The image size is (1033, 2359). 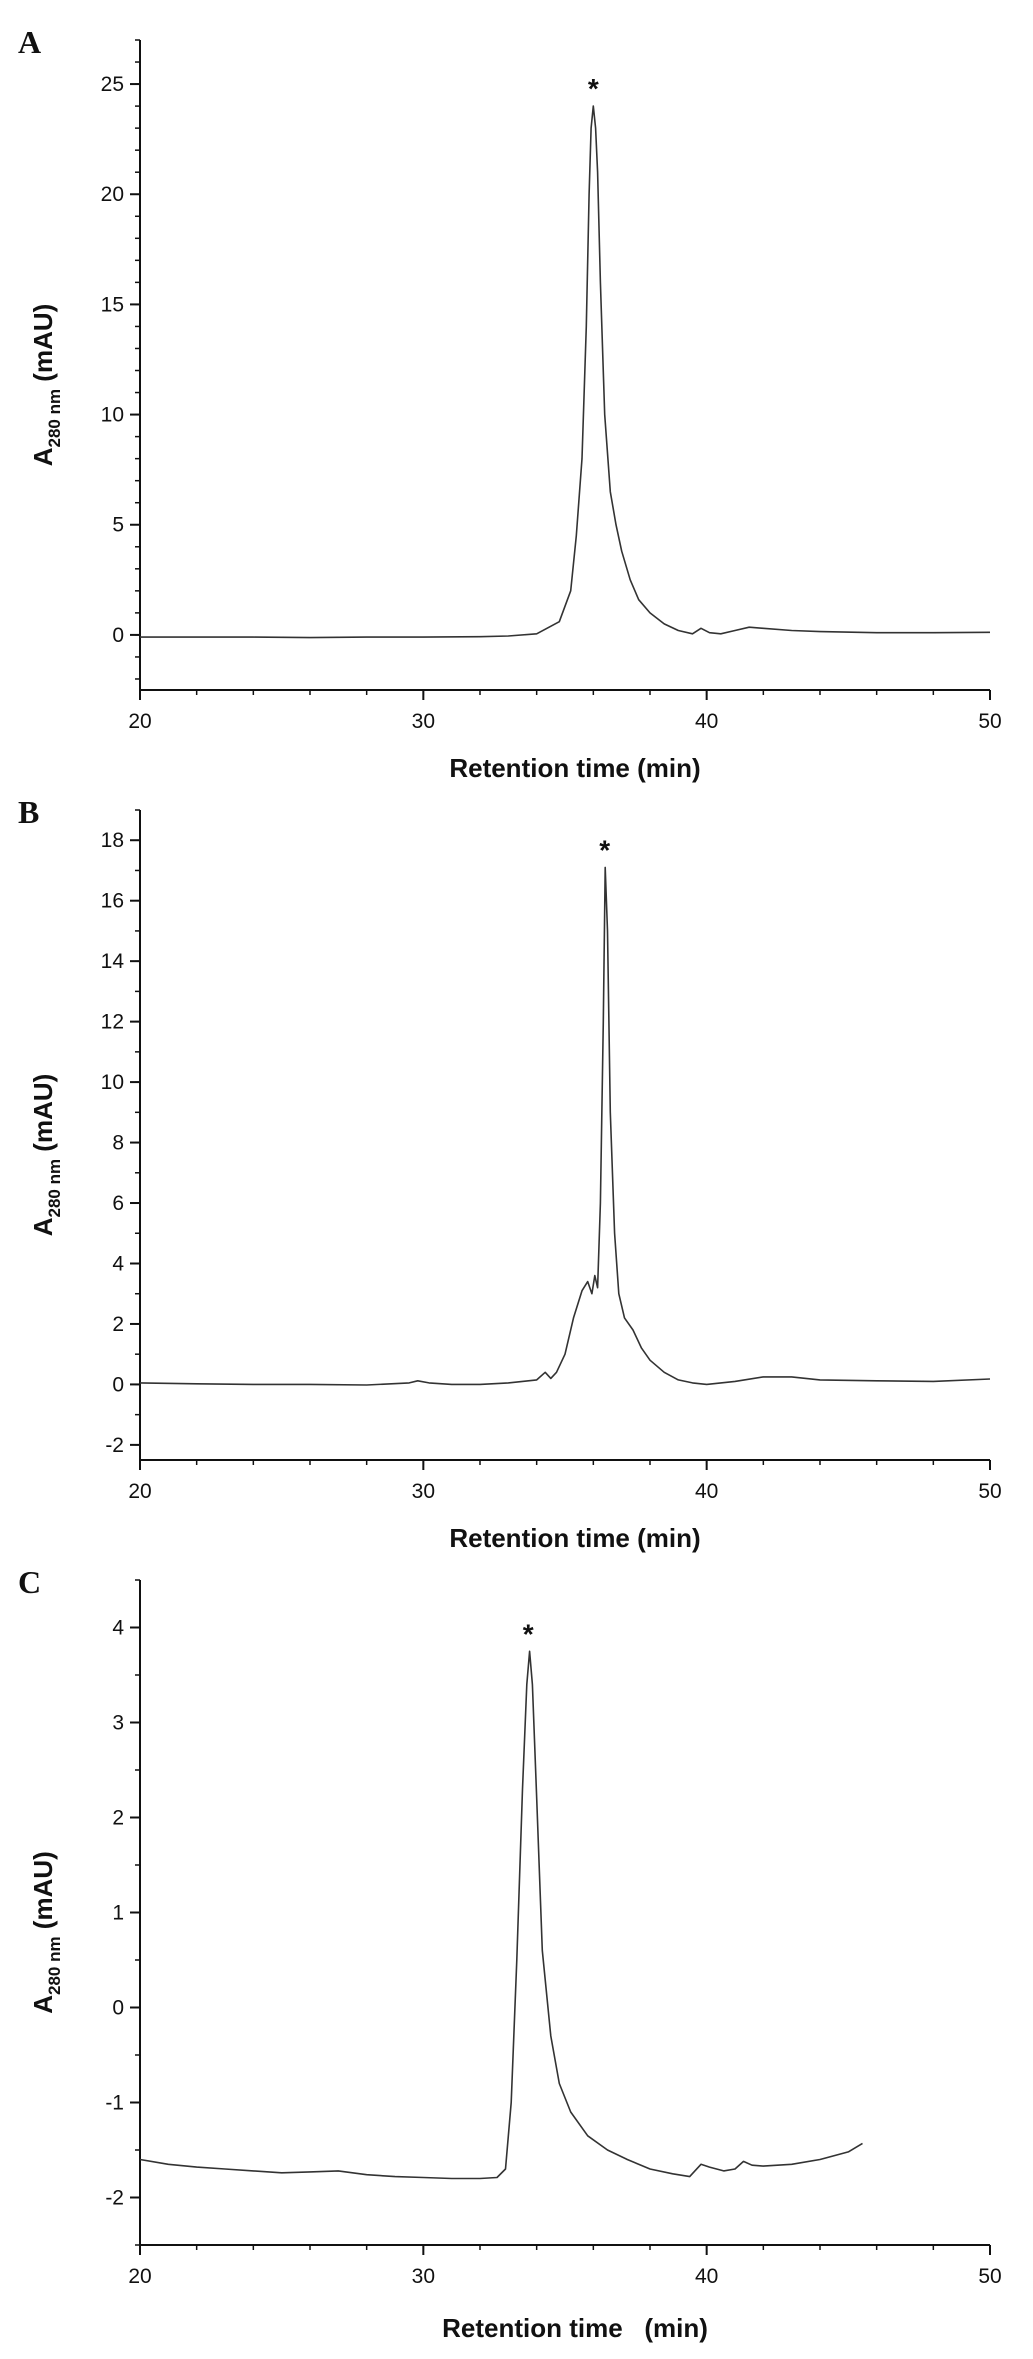 I want to click on y-tick-label: 25, so click(x=112, y=84).